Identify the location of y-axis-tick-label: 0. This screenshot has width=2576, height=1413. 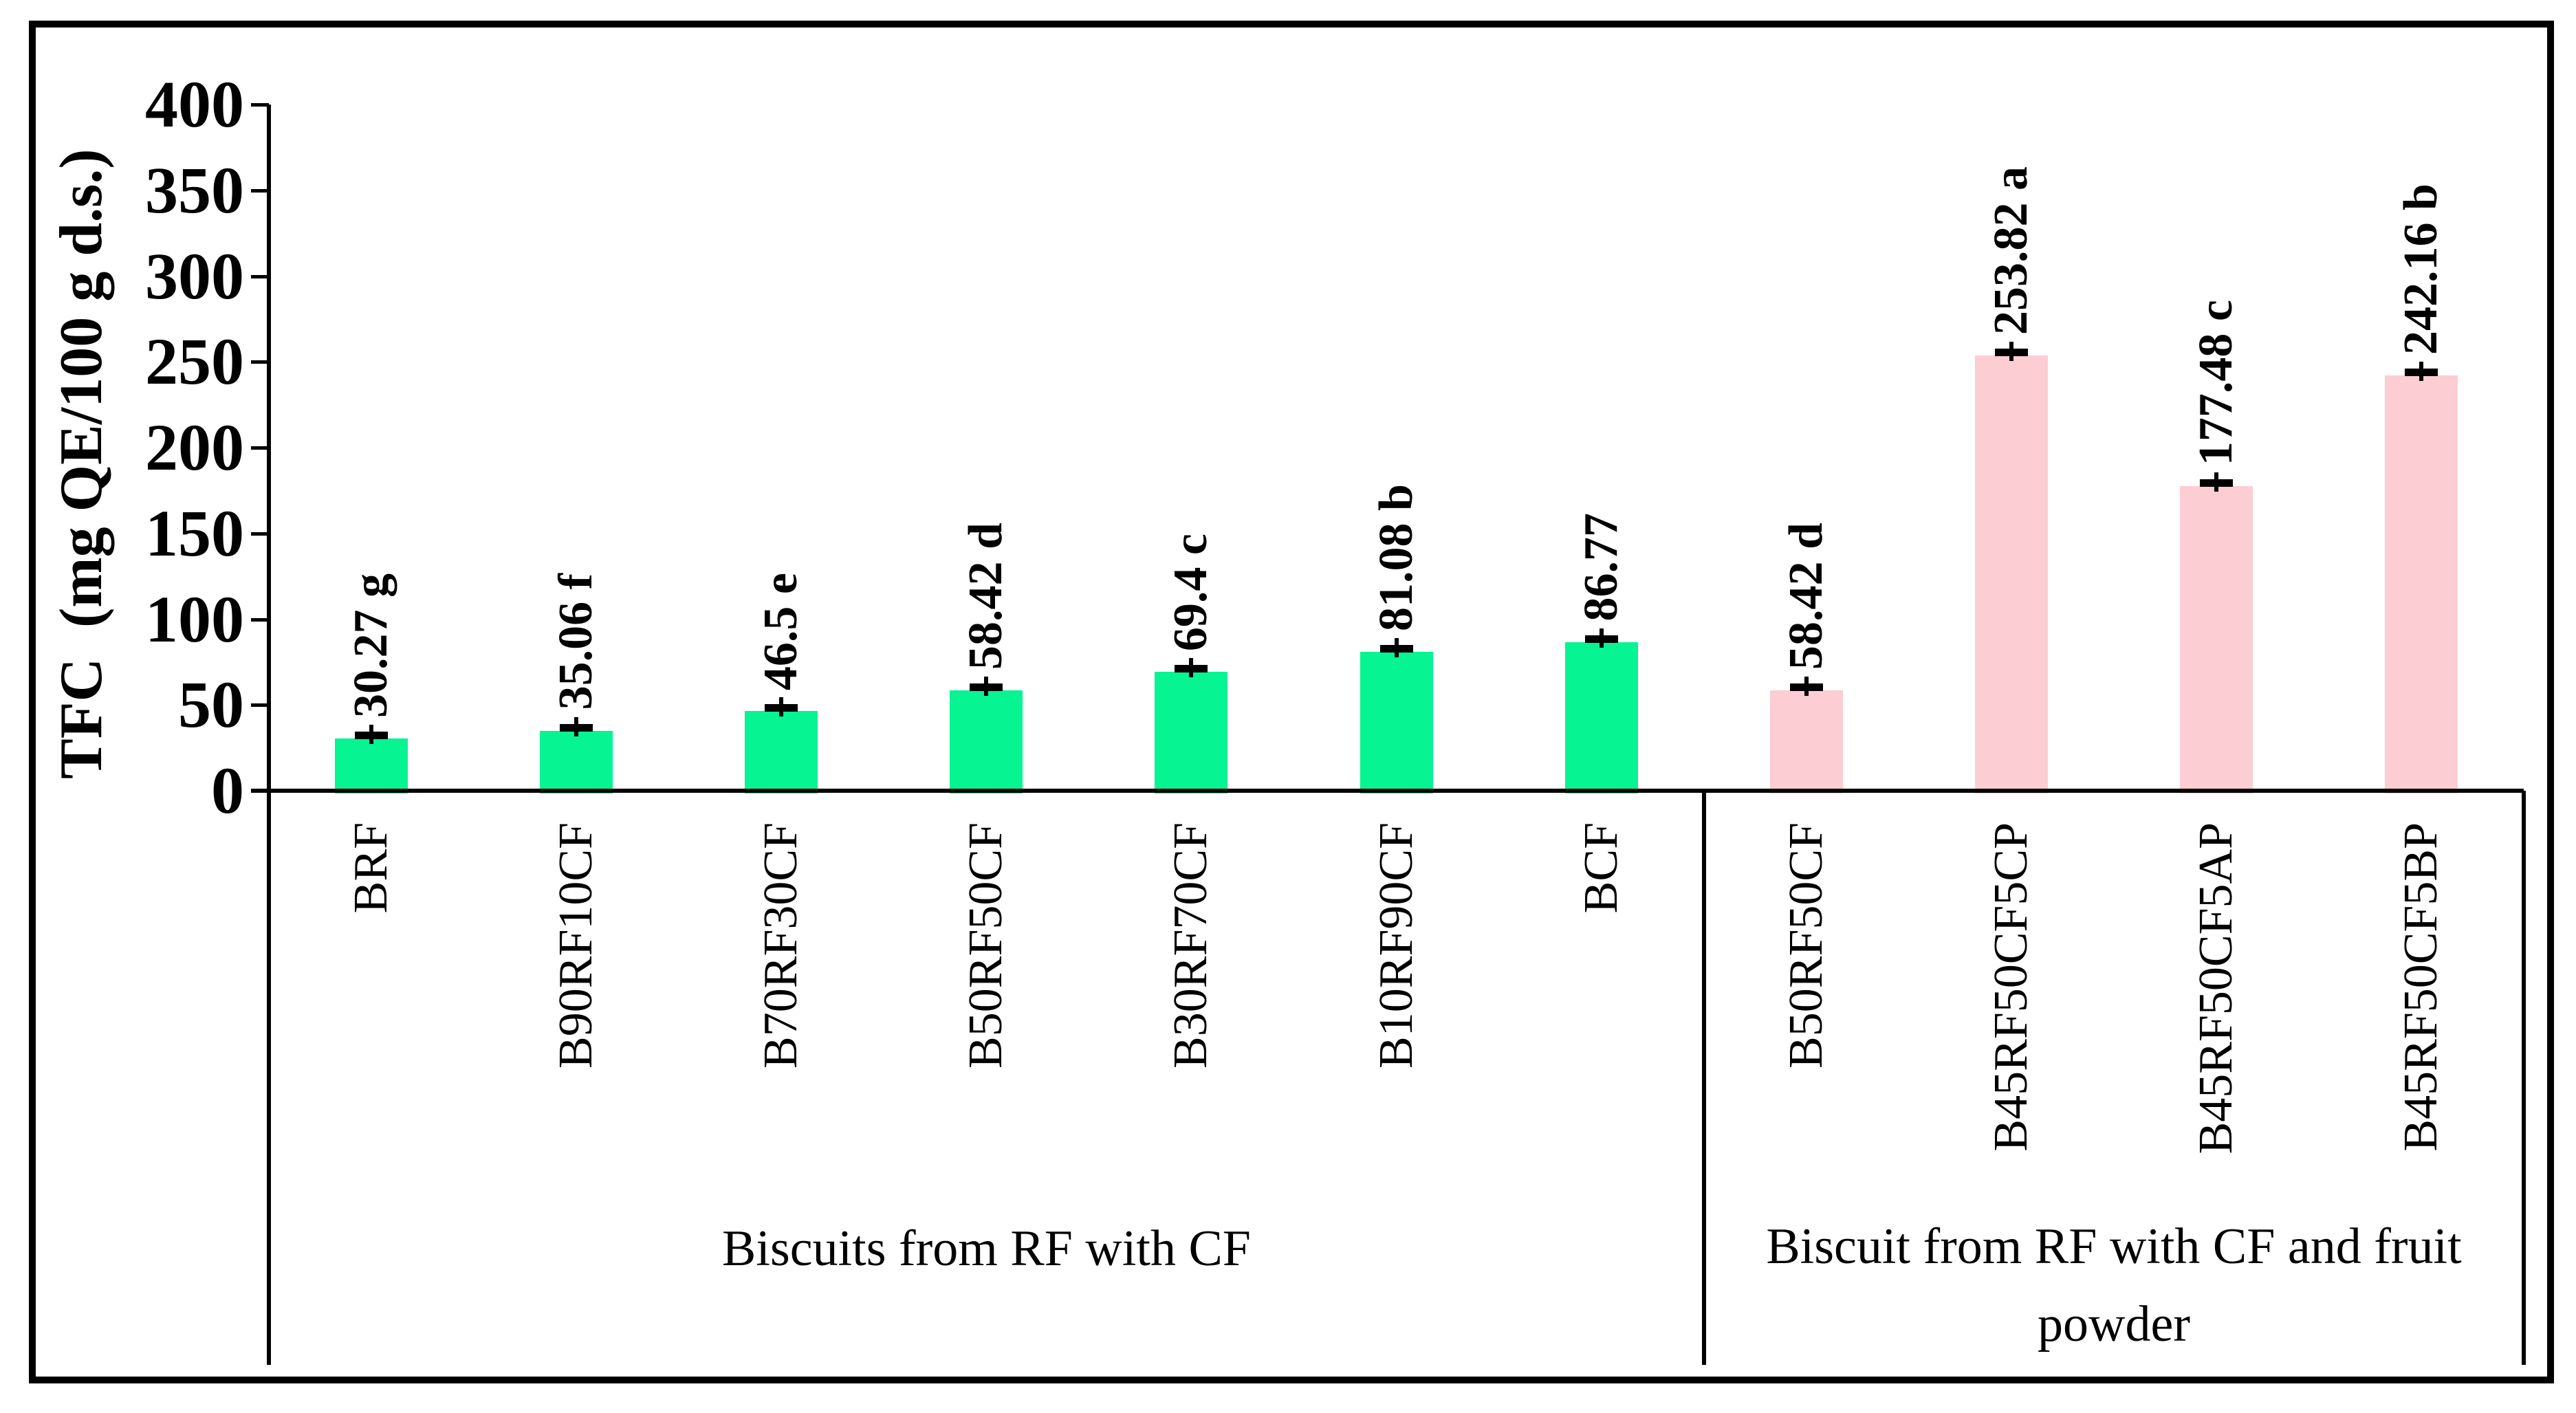
(227, 790).